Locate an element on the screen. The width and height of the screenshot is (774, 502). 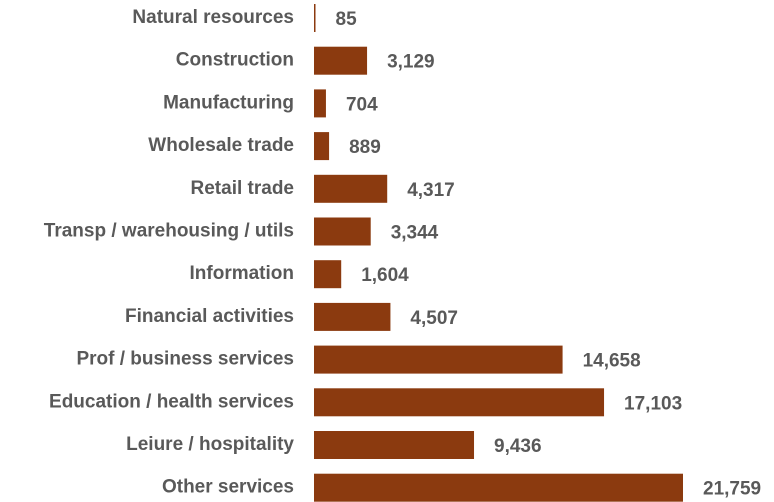
category-label: Leiure / hospitality is located at coordinates (210, 444).